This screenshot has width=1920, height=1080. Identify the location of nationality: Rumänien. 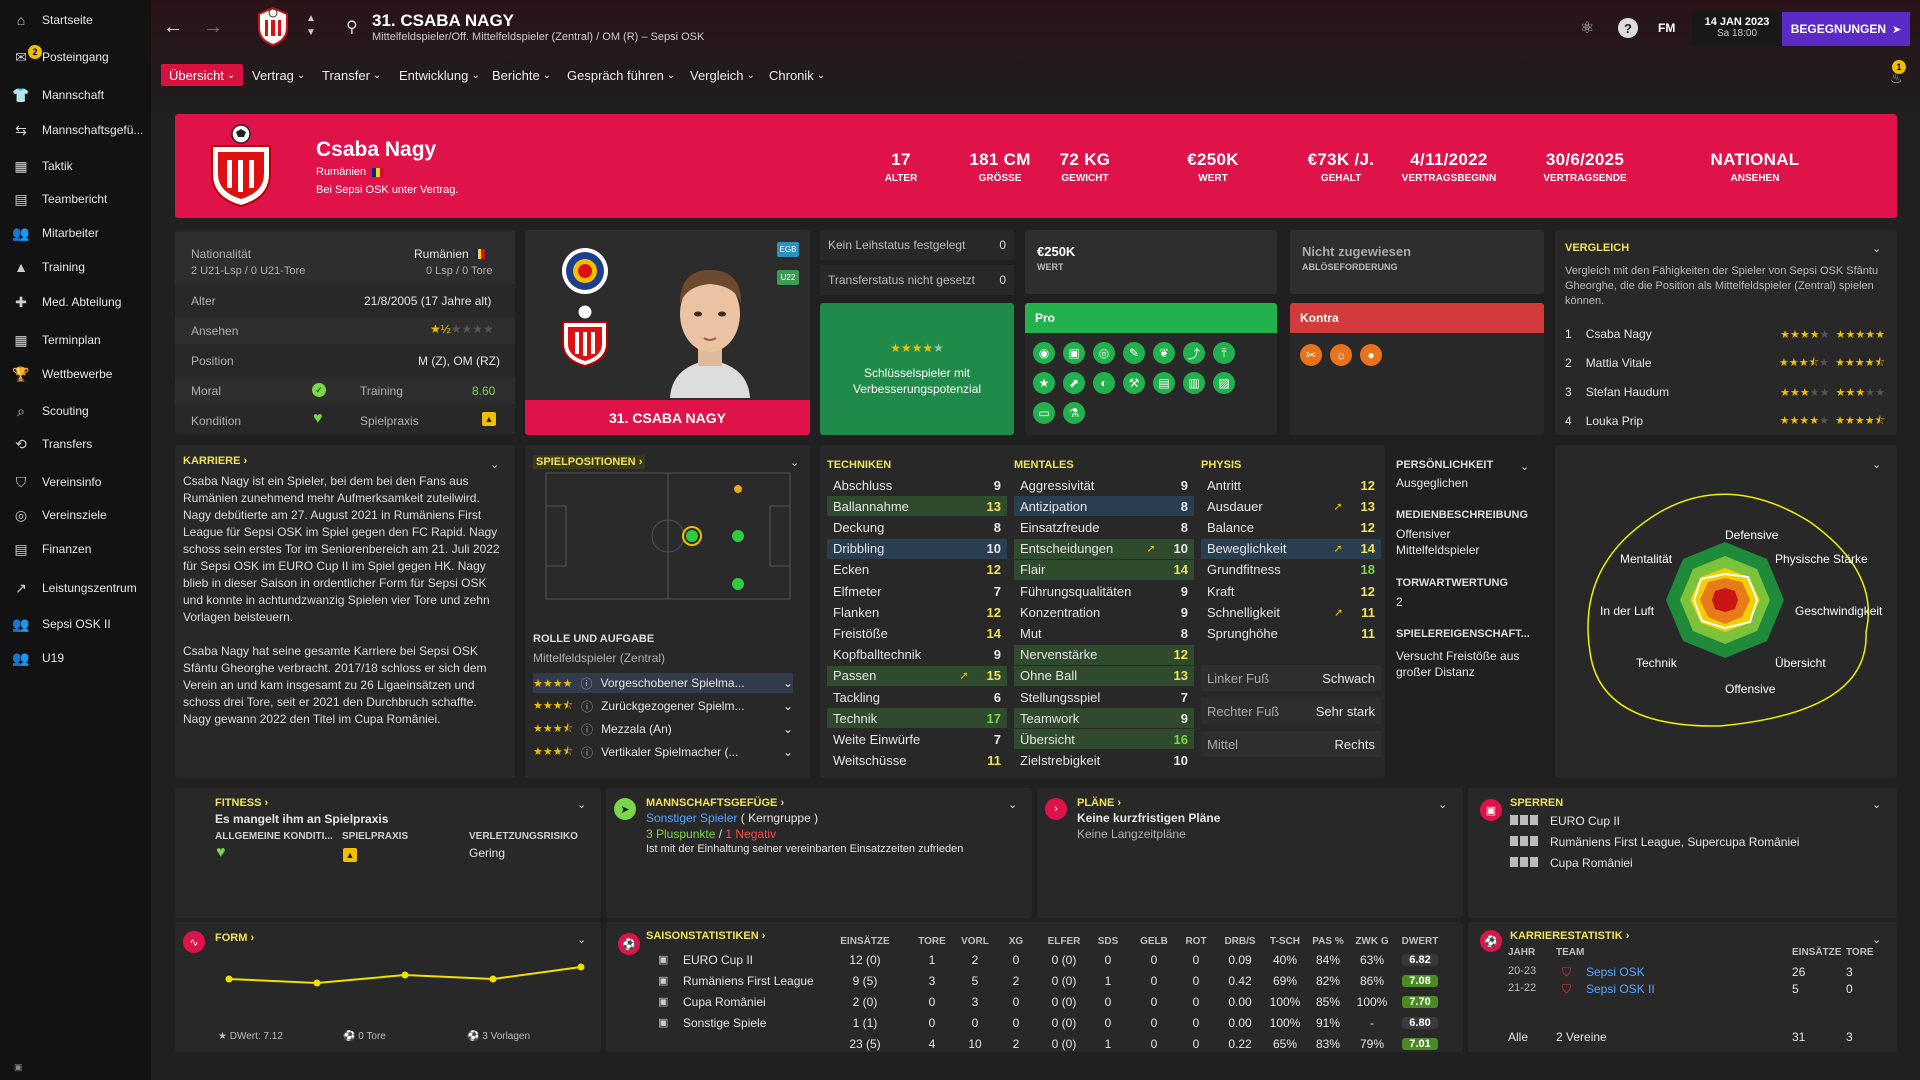
(350, 172).